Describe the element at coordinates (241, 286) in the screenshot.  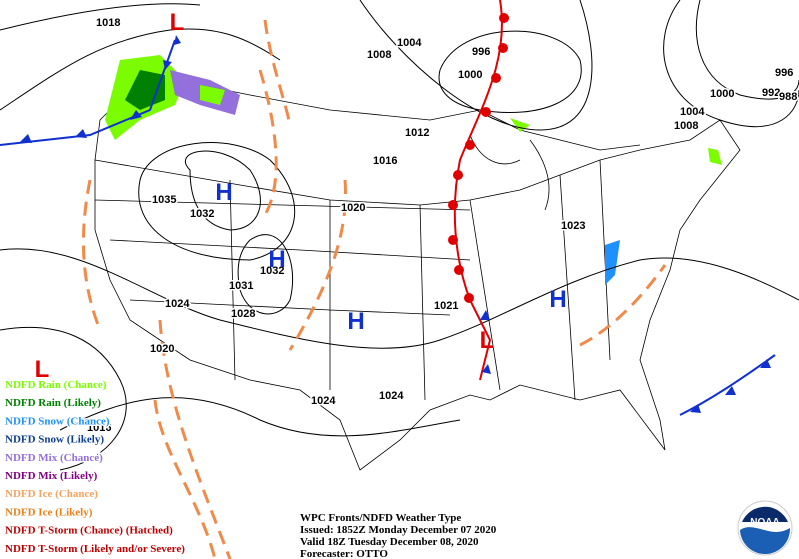
I see `isobar-label: 1031` at that location.